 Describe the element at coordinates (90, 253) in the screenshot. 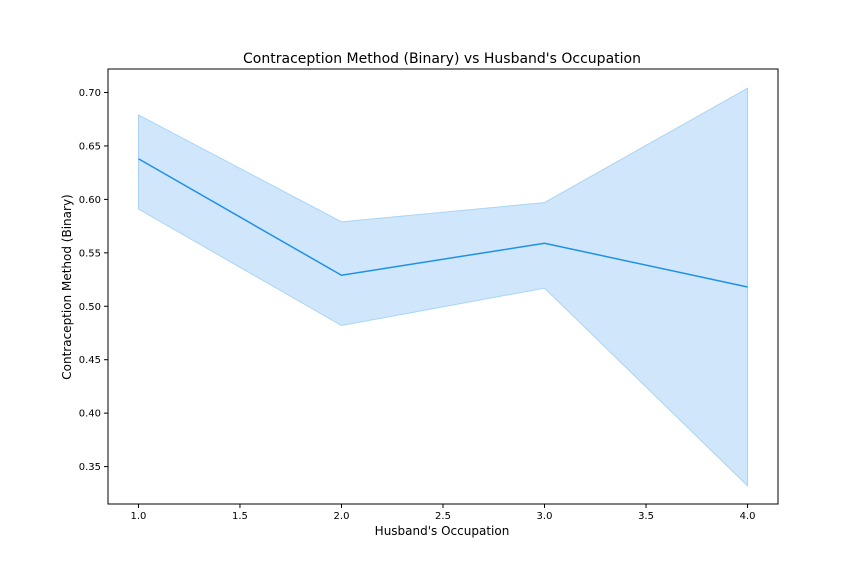

I see `y-tick-label: 0.55` at that location.